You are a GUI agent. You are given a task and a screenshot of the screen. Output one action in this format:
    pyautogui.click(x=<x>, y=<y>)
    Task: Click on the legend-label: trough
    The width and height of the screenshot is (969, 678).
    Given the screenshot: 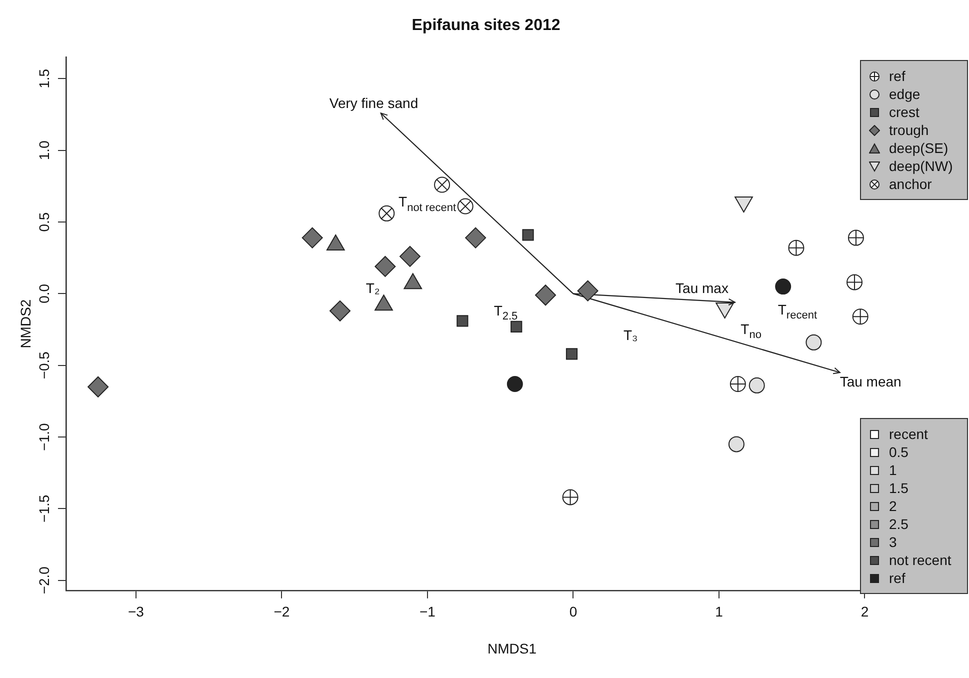 What is the action you would take?
    pyautogui.click(x=909, y=130)
    